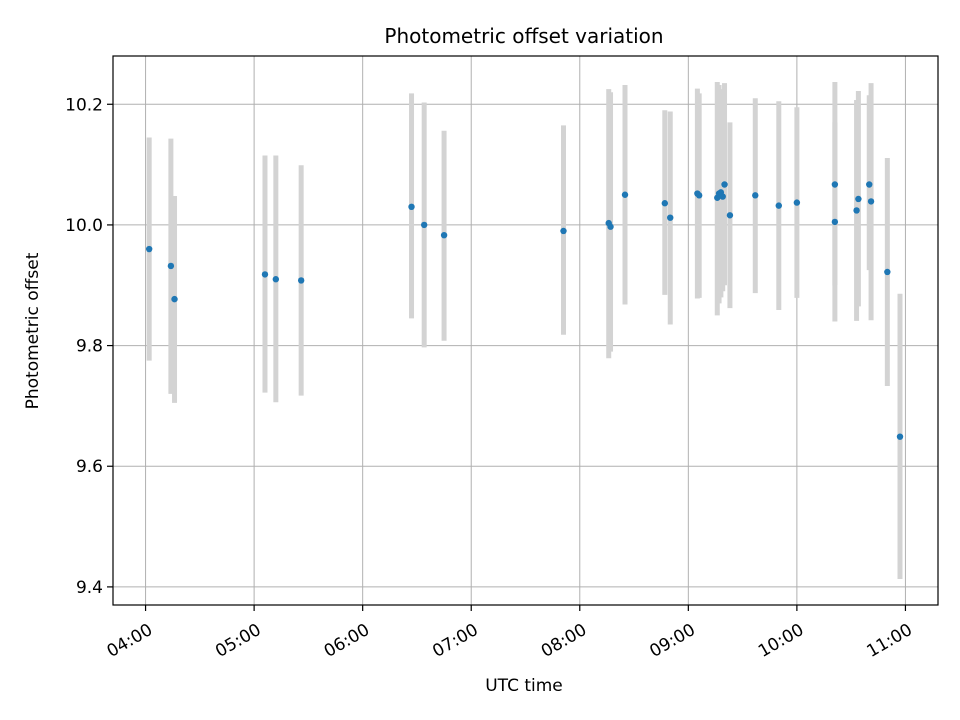 This screenshot has width=960, height=720. I want to click on x-tick-label: 11:00, so click(889, 641).